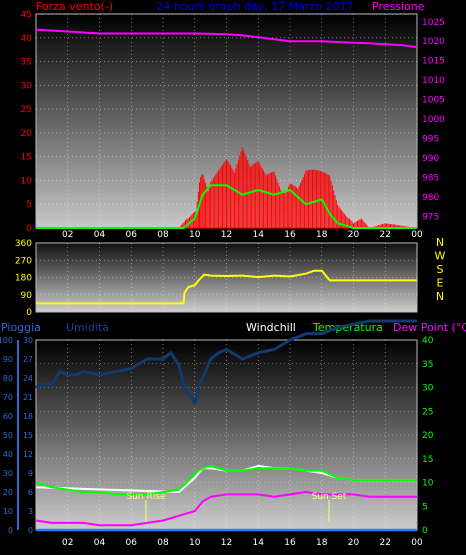 The image size is (466, 555). I want to click on humidity-tick-label: 0, so click(30, 530).